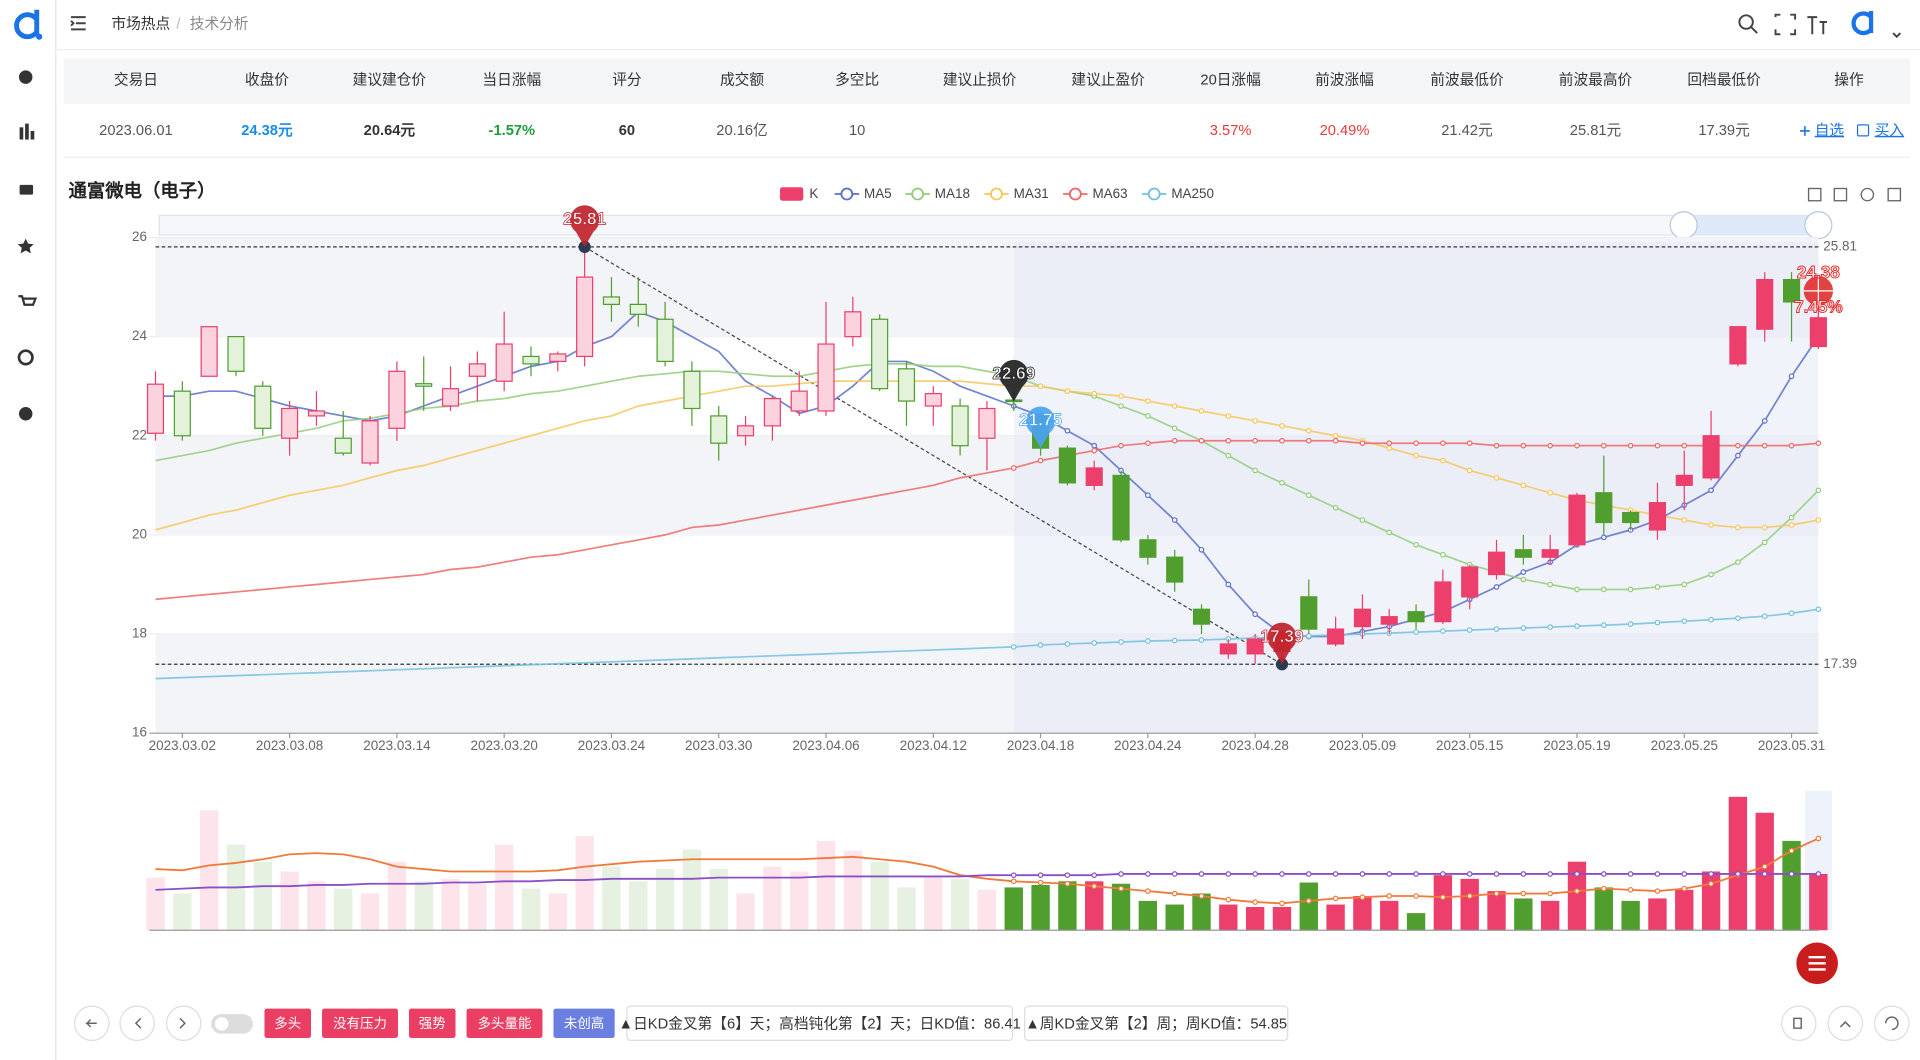 The image size is (1920, 1060). What do you see at coordinates (25, 246) in the screenshot?
I see `nav-star` at bounding box center [25, 246].